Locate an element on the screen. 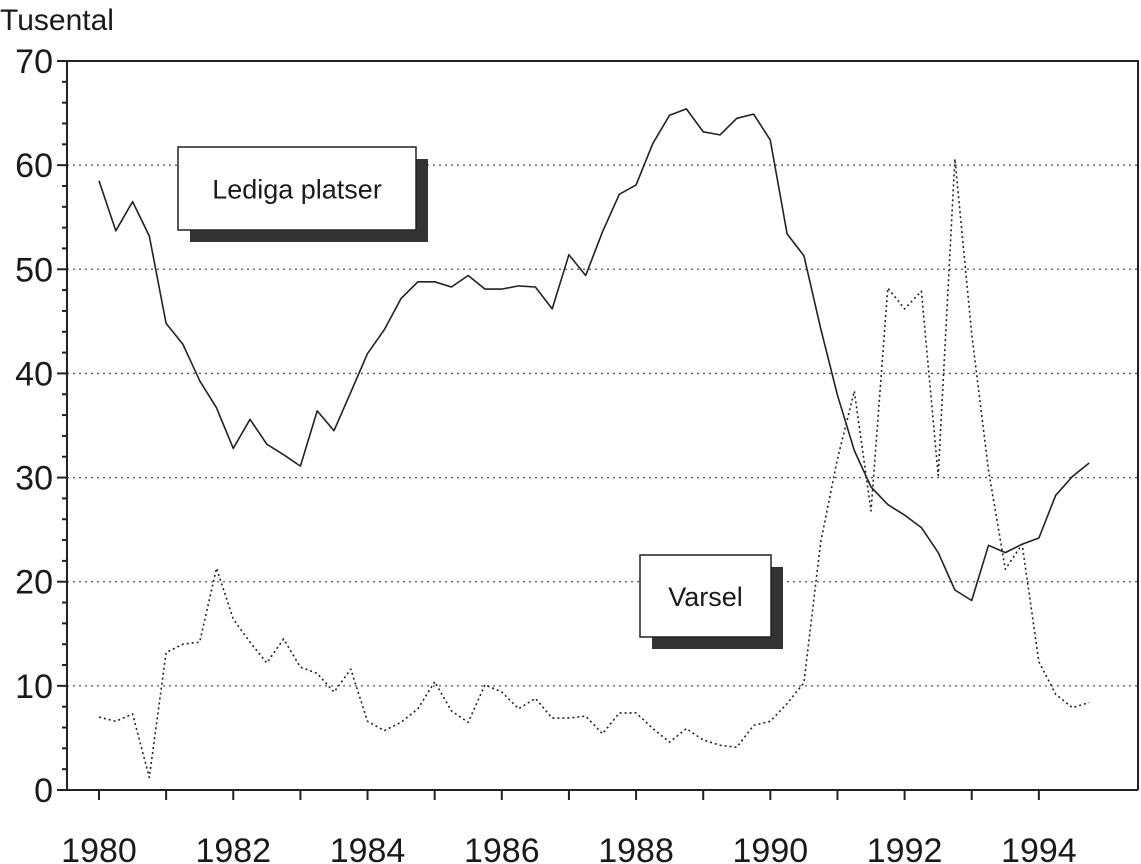  y-tick-label-10: 10 is located at coordinates (34, 687).